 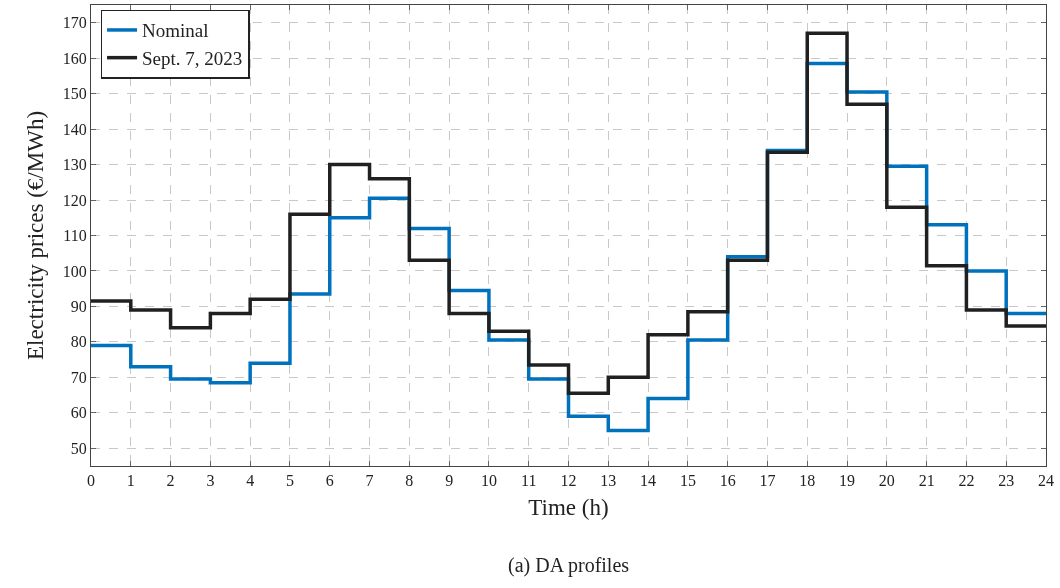 I want to click on x-tick-label: 6, so click(x=329, y=481).